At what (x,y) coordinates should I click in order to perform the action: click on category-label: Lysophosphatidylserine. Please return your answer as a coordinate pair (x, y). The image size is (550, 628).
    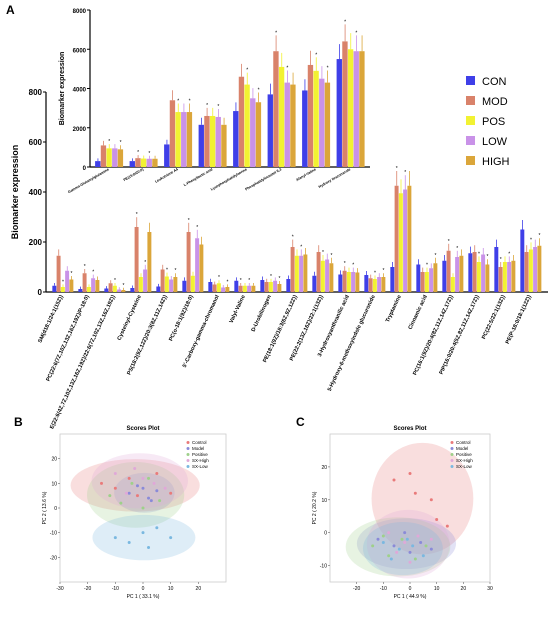
    Looking at the image, I should click on (229, 179).